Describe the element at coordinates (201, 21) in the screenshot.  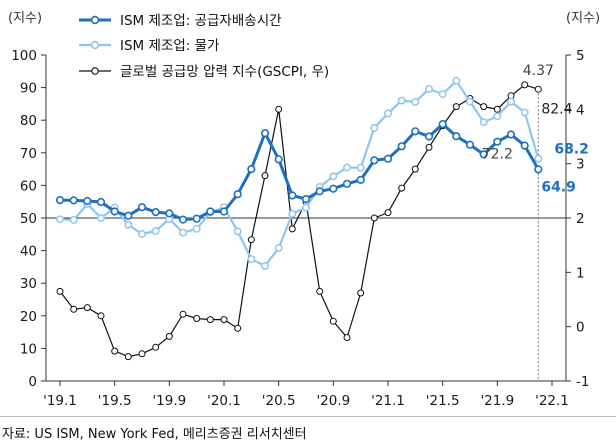
I see `legend-label-supplier-delivery: ISM 제조업: 공급자배송시간` at that location.